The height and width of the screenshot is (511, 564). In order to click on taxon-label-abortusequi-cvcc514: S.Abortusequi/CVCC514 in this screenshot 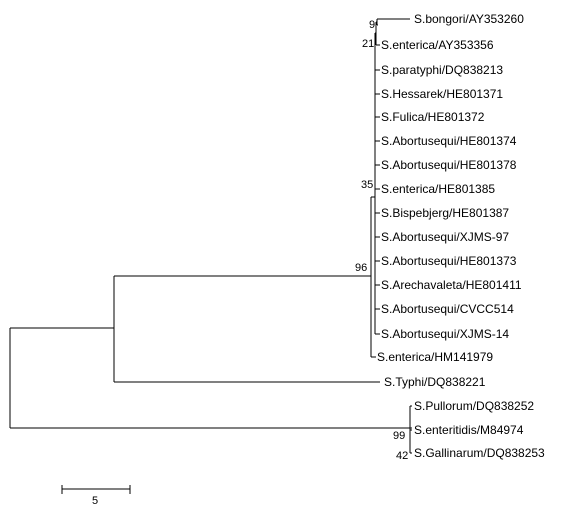, I will do `click(447, 309)`.